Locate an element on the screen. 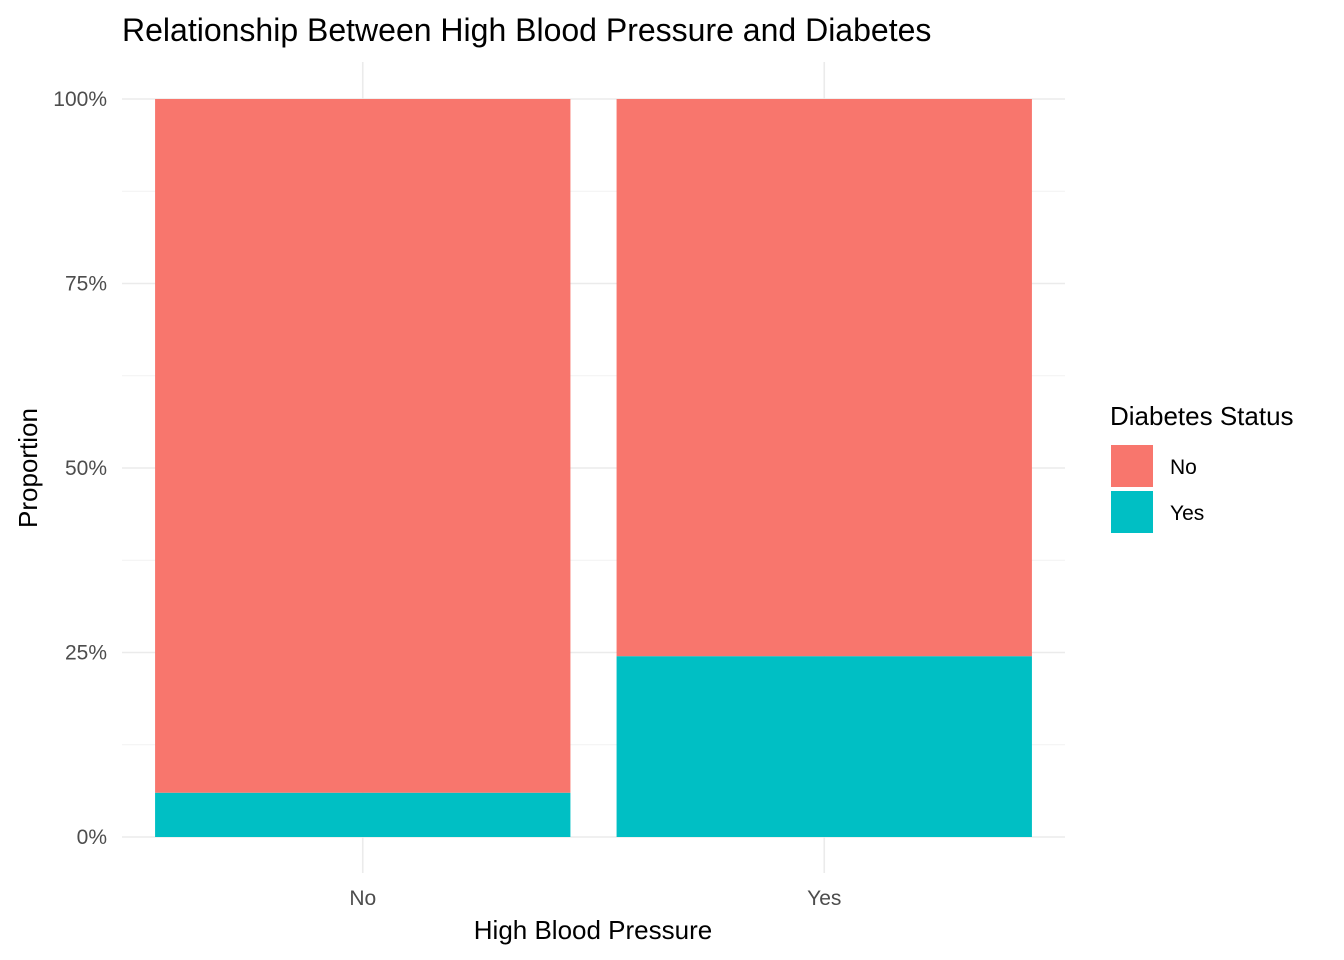 The image size is (1344, 960). x-axis-ticks: No Yes is located at coordinates (595, 898).